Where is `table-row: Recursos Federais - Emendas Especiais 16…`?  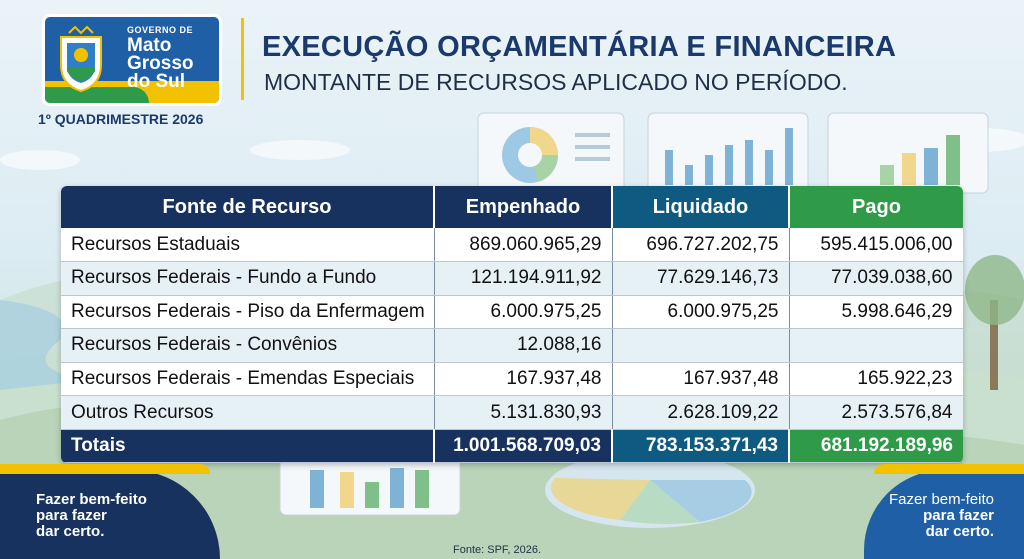 table-row: Recursos Federais - Emendas Especiais 16… is located at coordinates (512, 379).